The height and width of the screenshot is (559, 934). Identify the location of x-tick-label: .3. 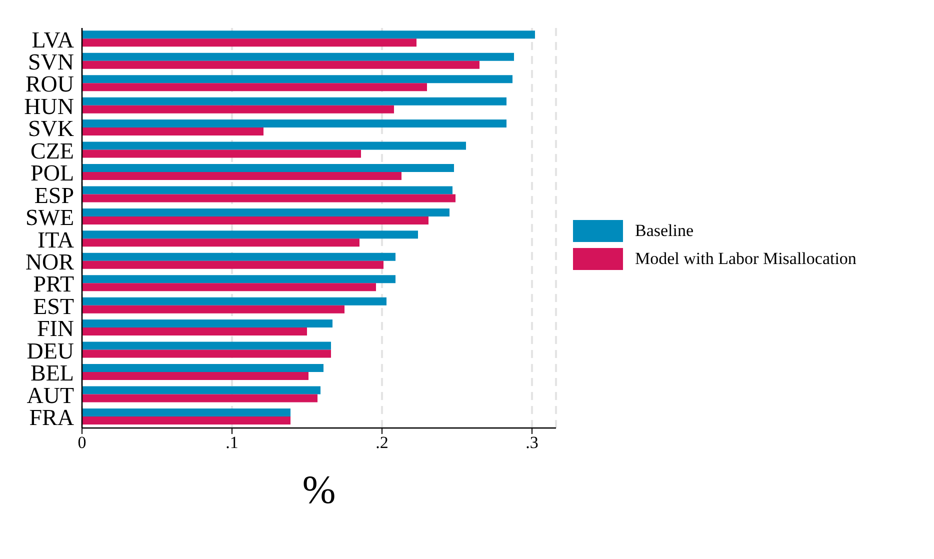
(532, 442).